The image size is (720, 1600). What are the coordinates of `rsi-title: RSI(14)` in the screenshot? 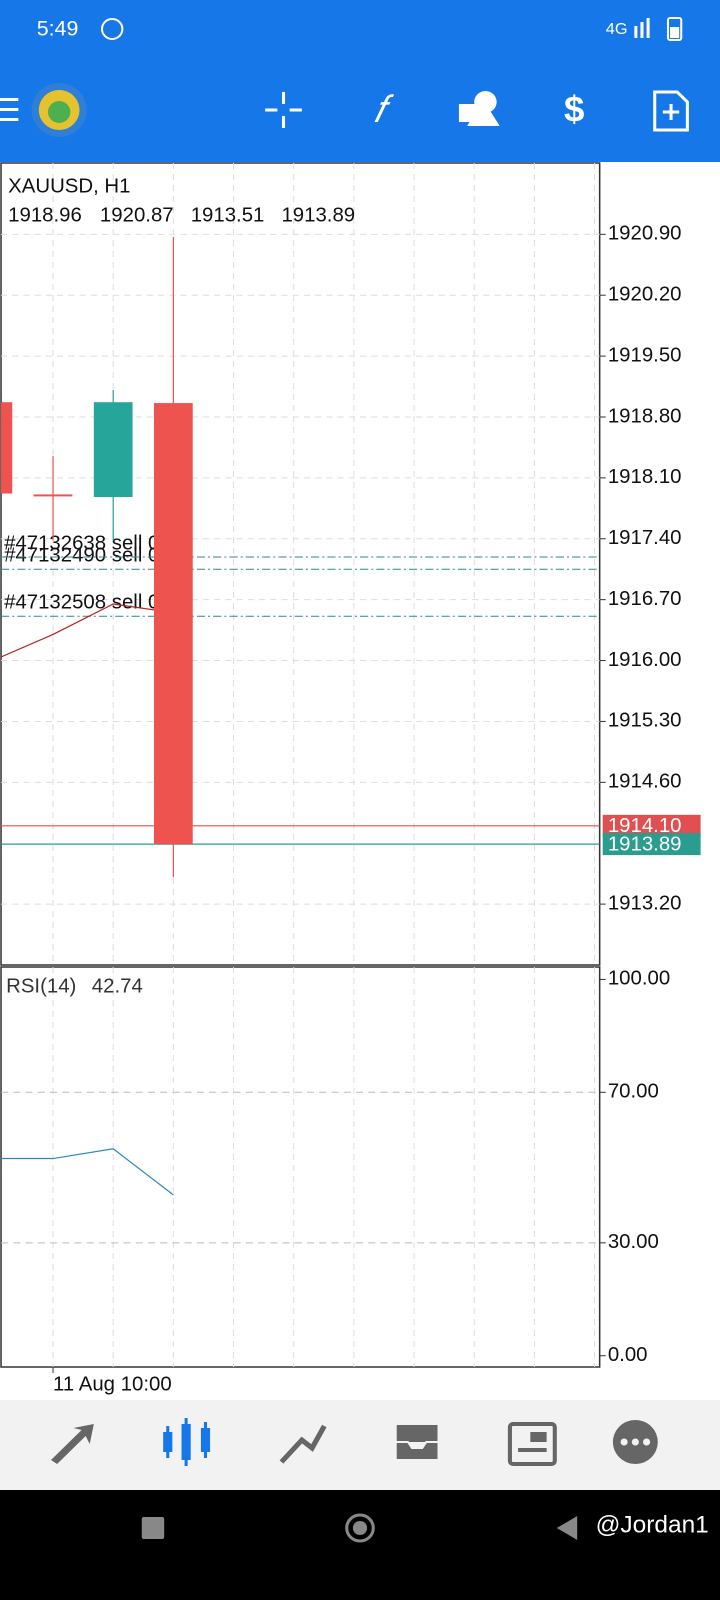 It's located at (41, 986).